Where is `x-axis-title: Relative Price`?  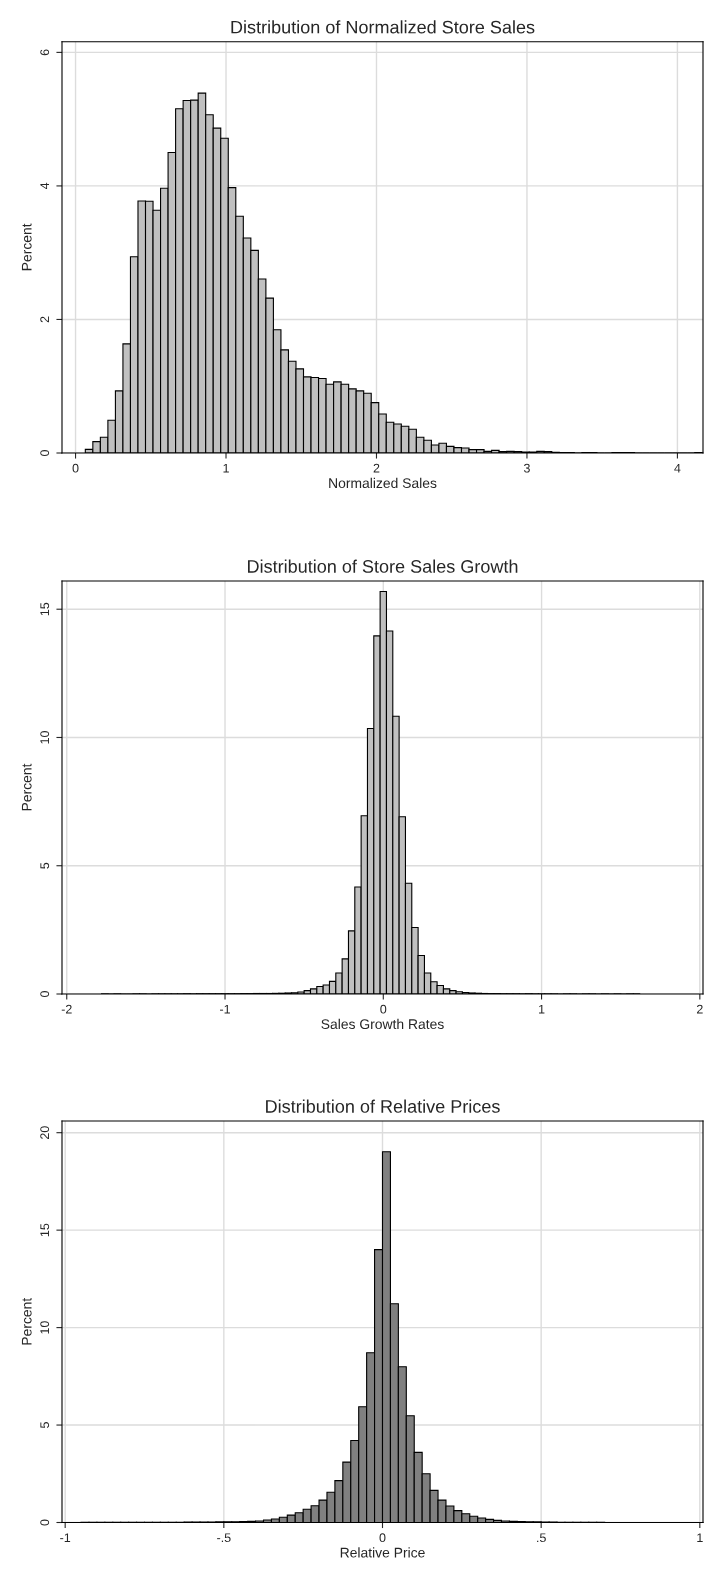
x-axis-title: Relative Price is located at coordinates (382, 1552).